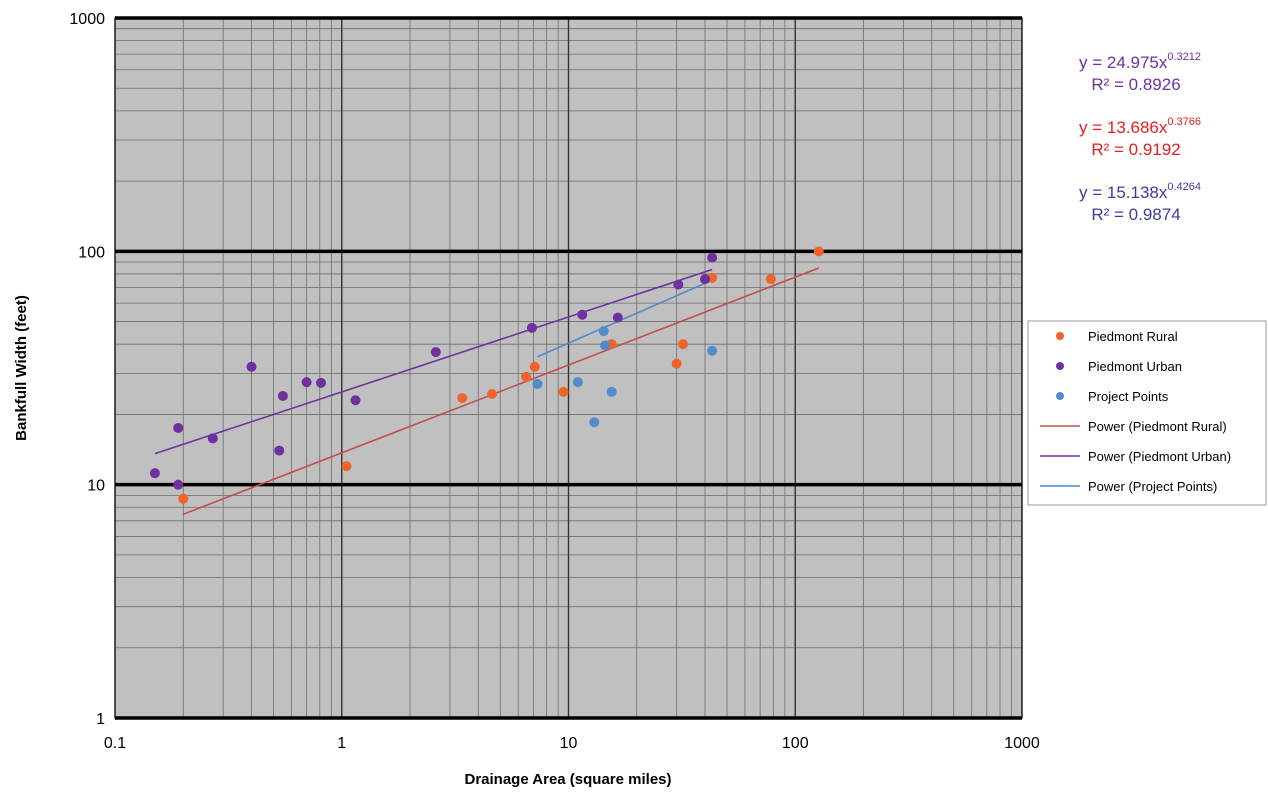  Describe the element at coordinates (96, 486) in the screenshot. I see `y-tick-label: 10` at that location.